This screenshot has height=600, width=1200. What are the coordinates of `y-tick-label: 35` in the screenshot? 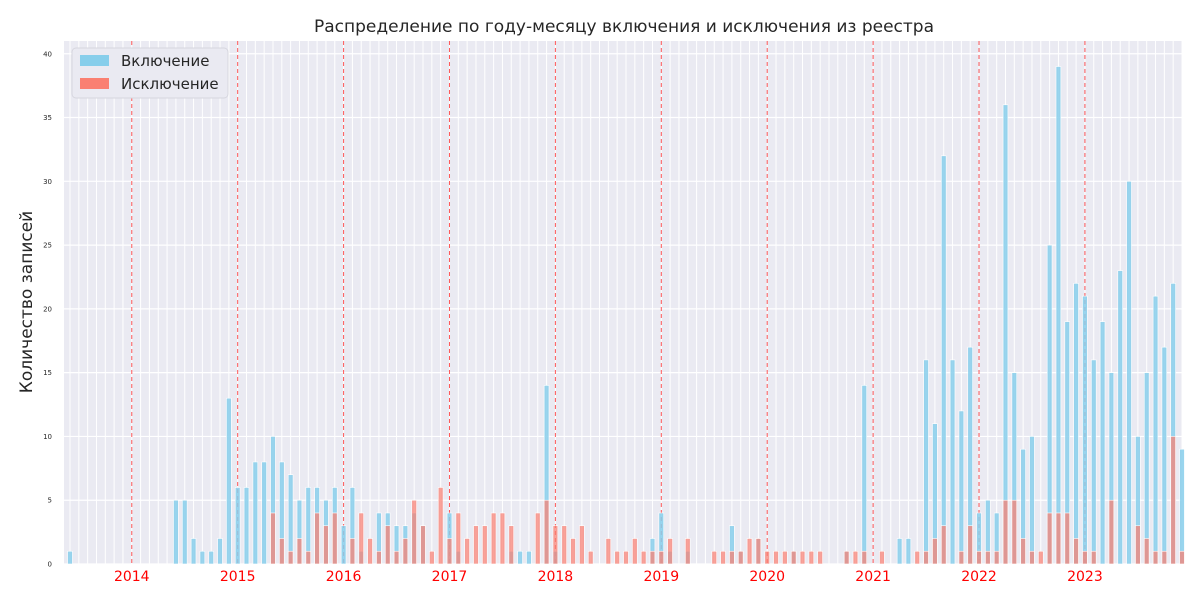 It's located at (47, 118).